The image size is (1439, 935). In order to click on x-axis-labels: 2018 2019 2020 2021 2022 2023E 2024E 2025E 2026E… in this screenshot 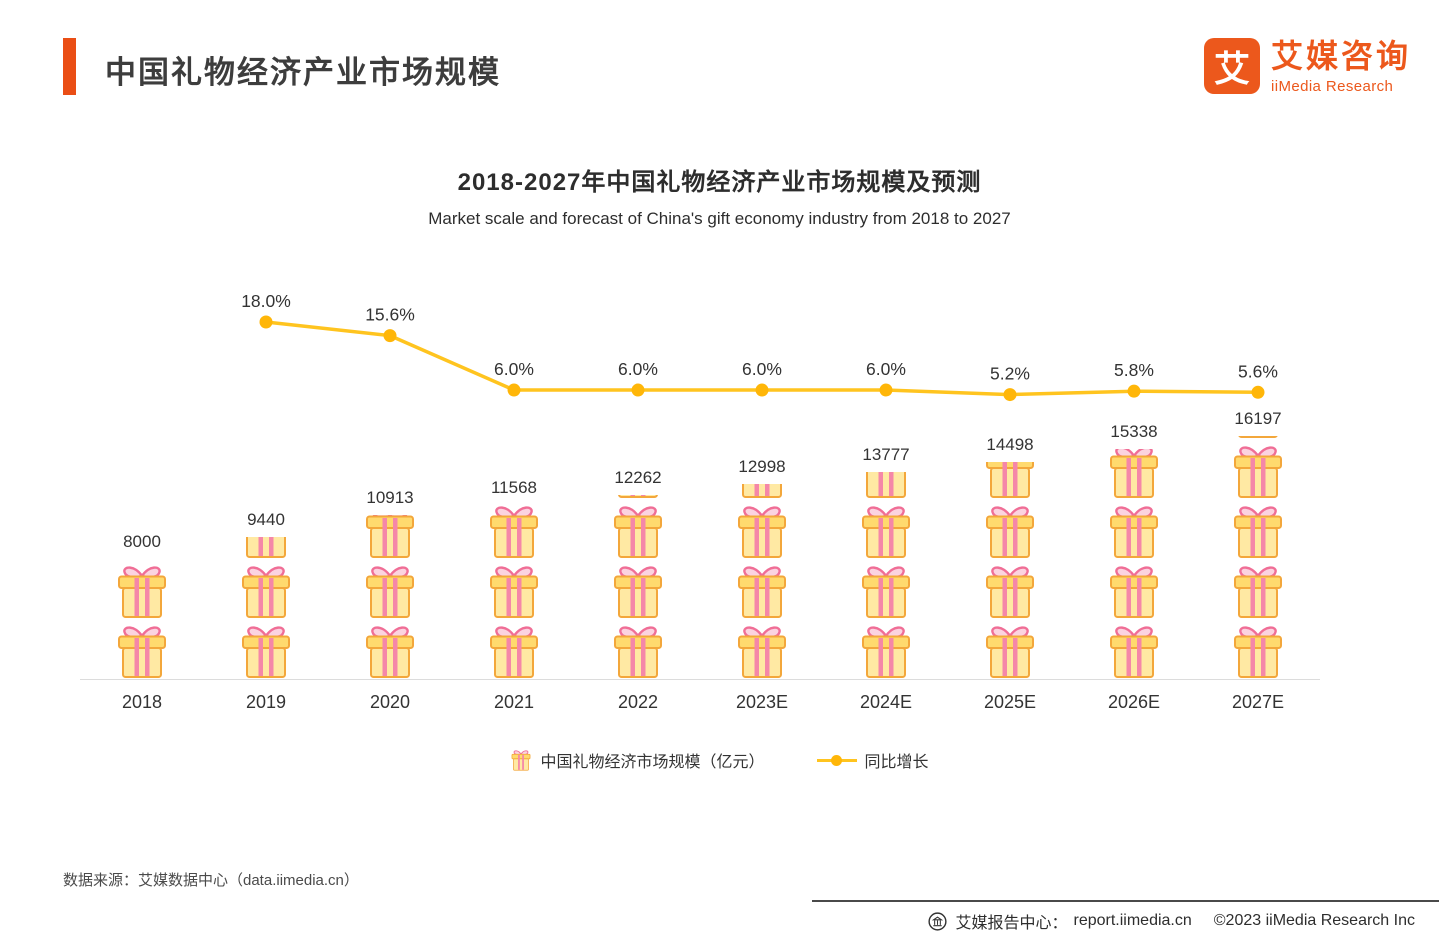, I will do `click(700, 702)`.